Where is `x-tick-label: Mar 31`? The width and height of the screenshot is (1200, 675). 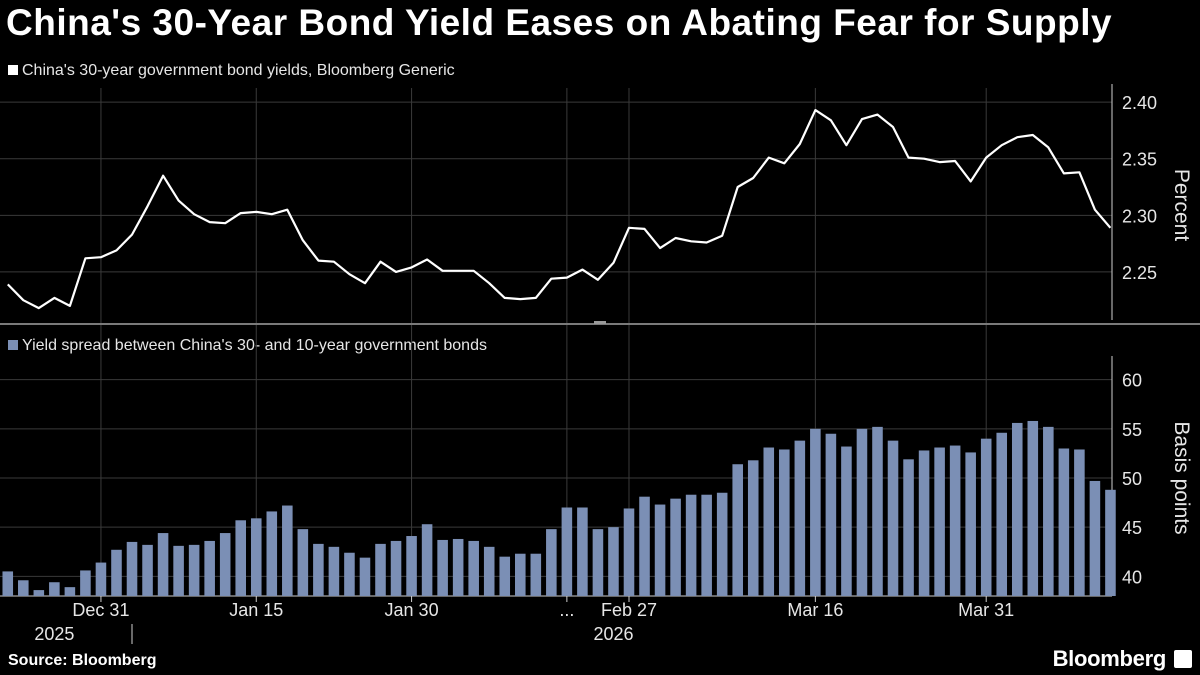
x-tick-label: Mar 31 is located at coordinates (986, 610).